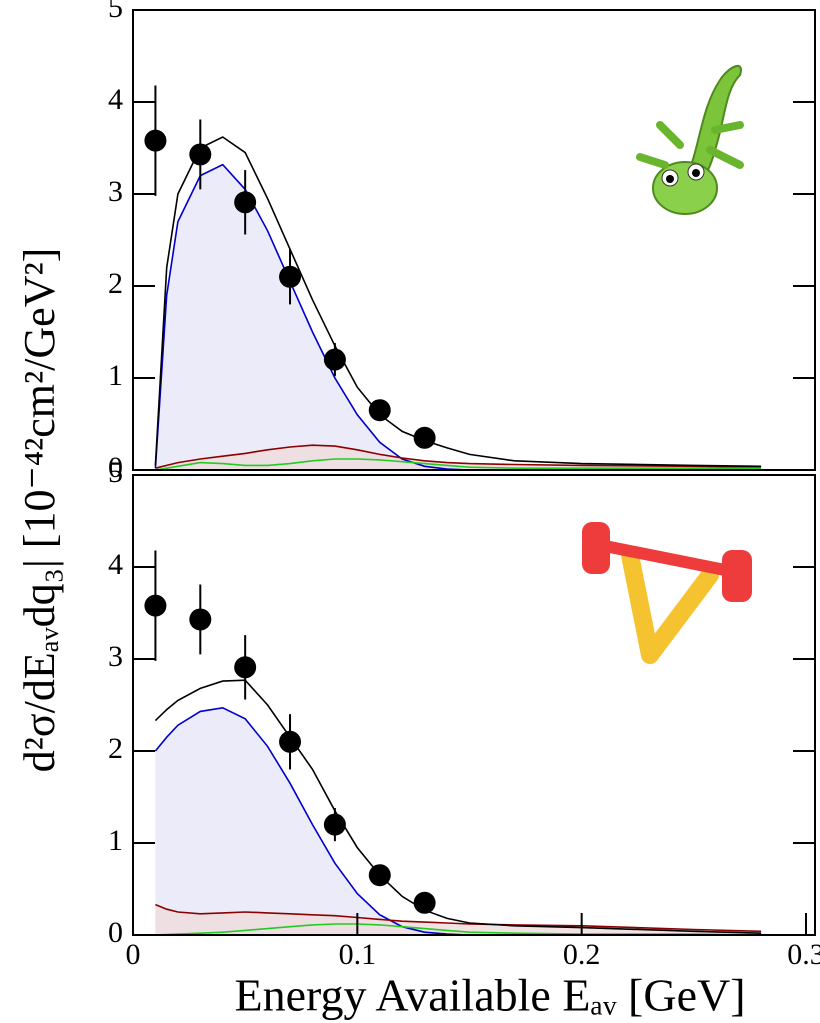 The height and width of the screenshot is (1023, 820). I want to click on y-axis-title: d²σ/dEₐᵥdq₃| [10⁻⁴²cm²/GeV²], so click(39, 510).